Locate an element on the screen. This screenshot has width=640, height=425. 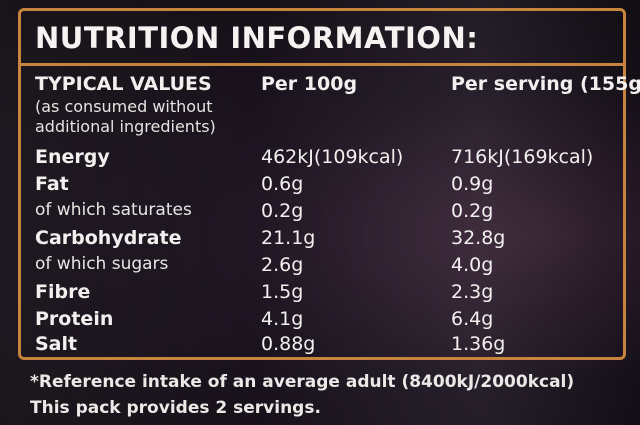
row-label: of which saturates is located at coordinates (113, 210).